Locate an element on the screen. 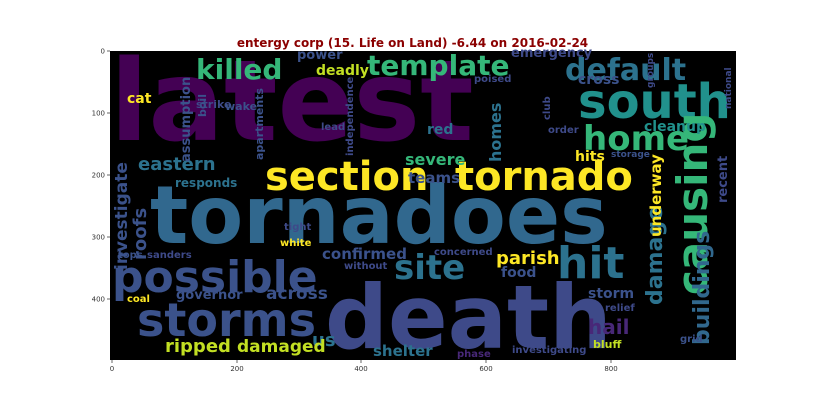 This screenshot has height=412, width=825. word-section: section is located at coordinates (346, 177).